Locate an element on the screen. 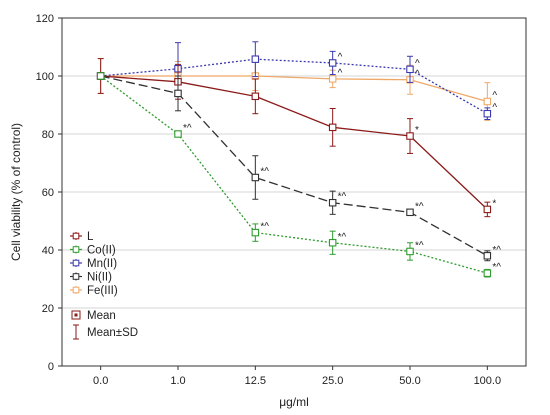 Image resolution: width=550 pixels, height=415 pixels. legend-mean: Mean is located at coordinates (93, 316).